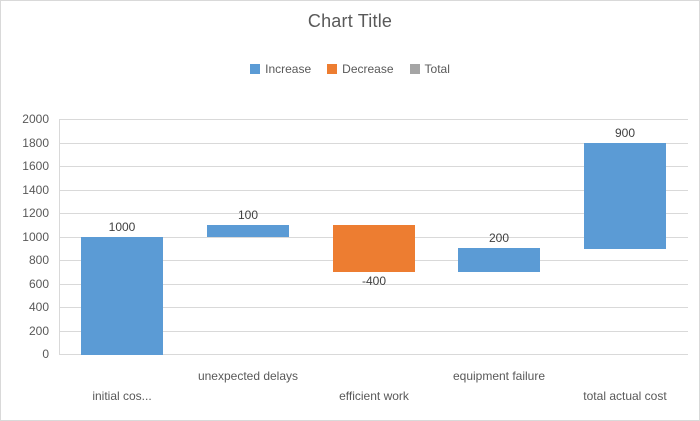  I want to click on legend-label: Increase, so click(288, 69).